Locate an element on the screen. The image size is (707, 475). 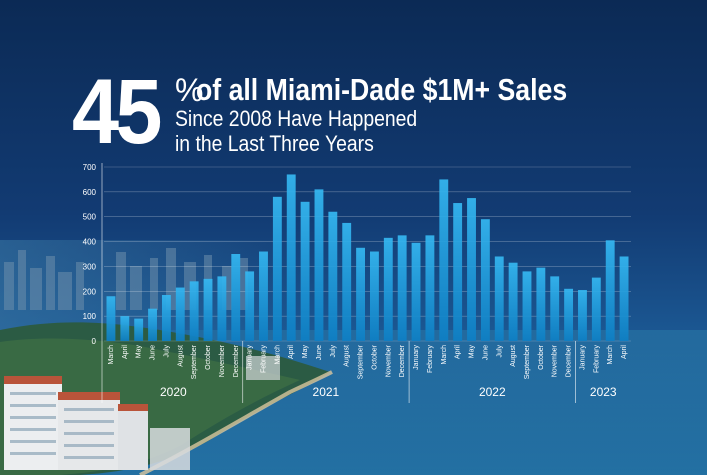
headline-number: 45 is located at coordinates (117, 112).